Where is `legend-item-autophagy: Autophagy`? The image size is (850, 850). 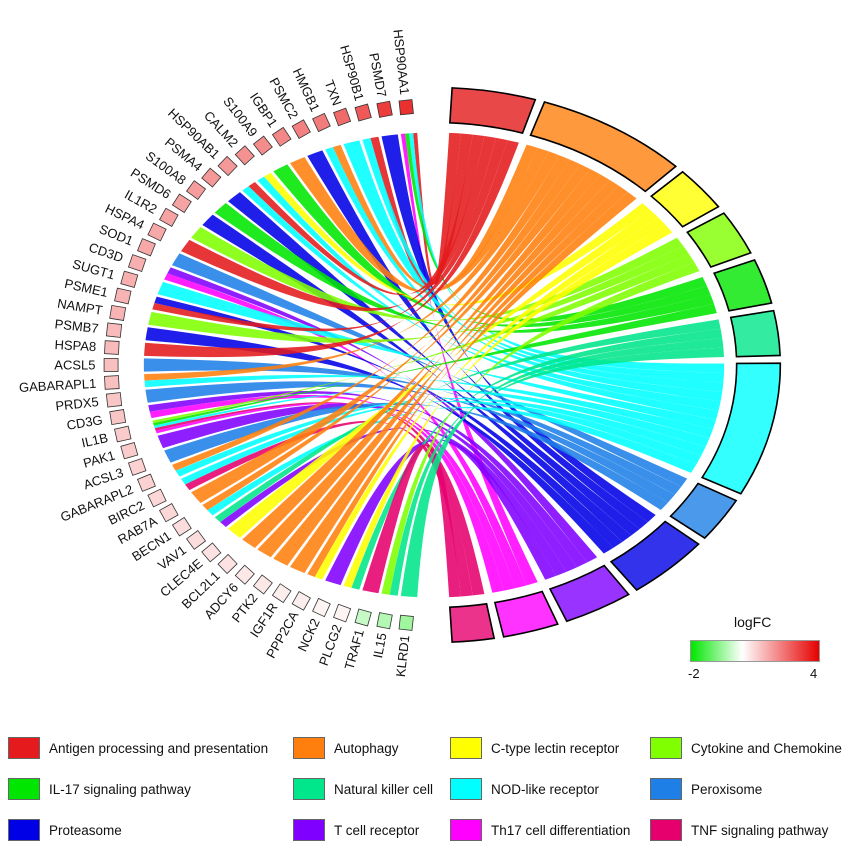 legend-item-autophagy: Autophagy is located at coordinates (346, 748).